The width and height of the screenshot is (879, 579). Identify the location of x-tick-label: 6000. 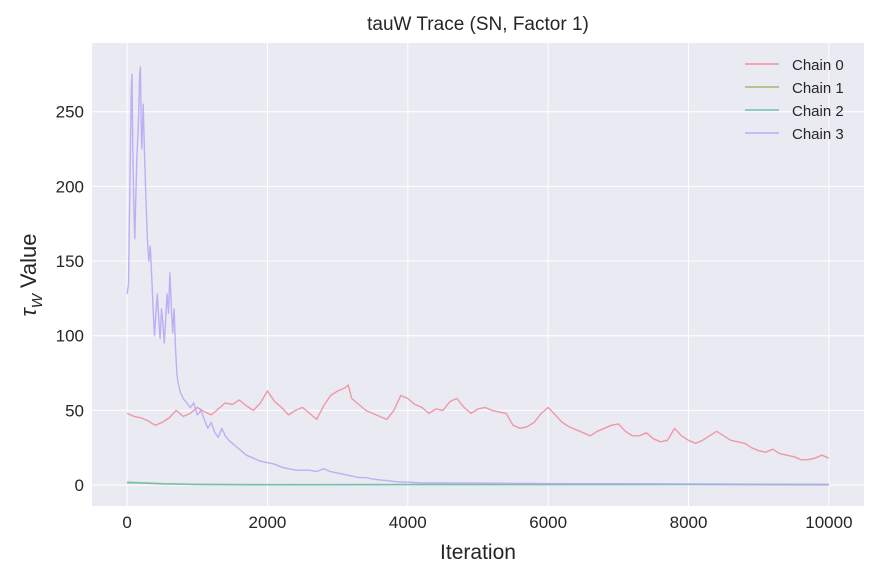
(548, 522).